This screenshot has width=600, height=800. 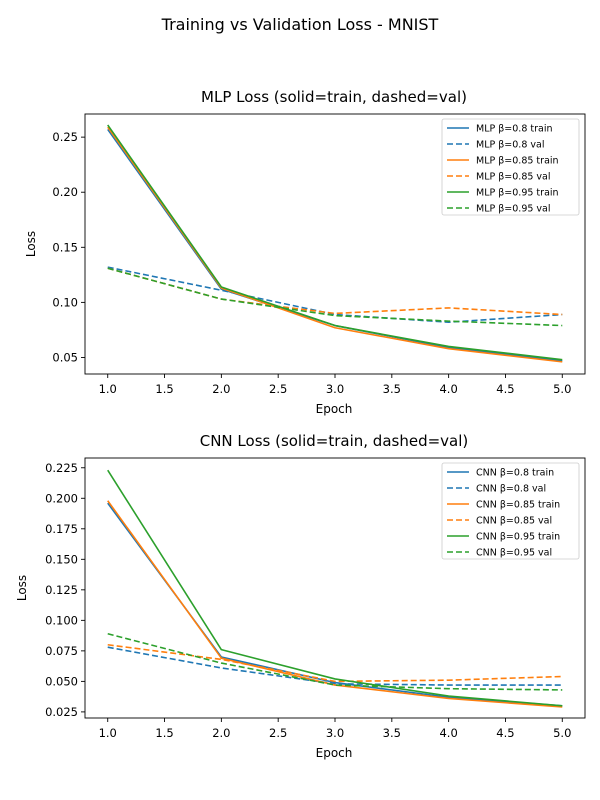 I want to click on legend-label: MLP β=0.85 val, so click(x=513, y=177).